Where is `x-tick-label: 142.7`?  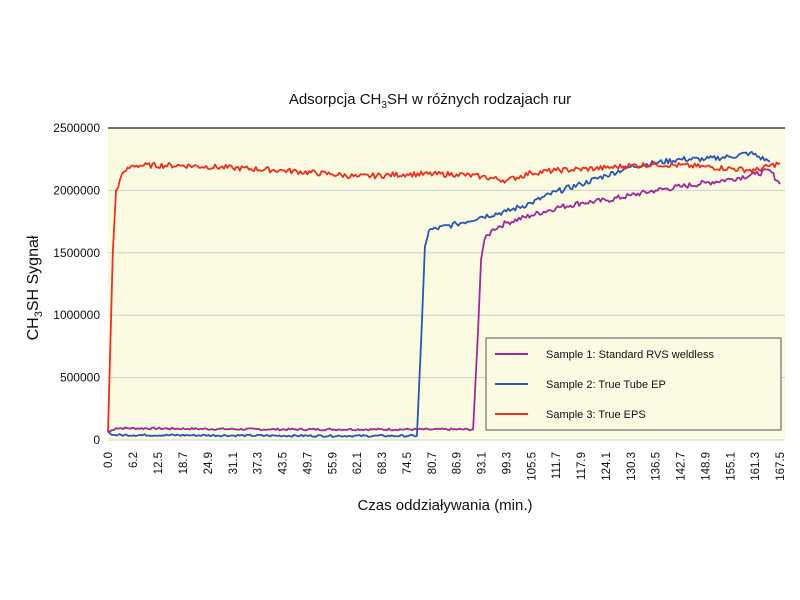
x-tick-label: 142.7 is located at coordinates (682, 466).